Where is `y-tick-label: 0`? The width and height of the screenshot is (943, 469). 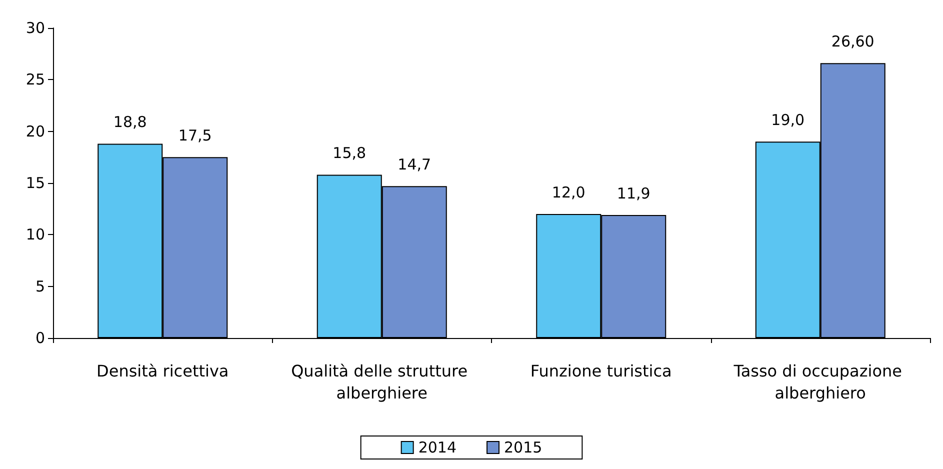
y-tick-label: 0 is located at coordinates (40, 338).